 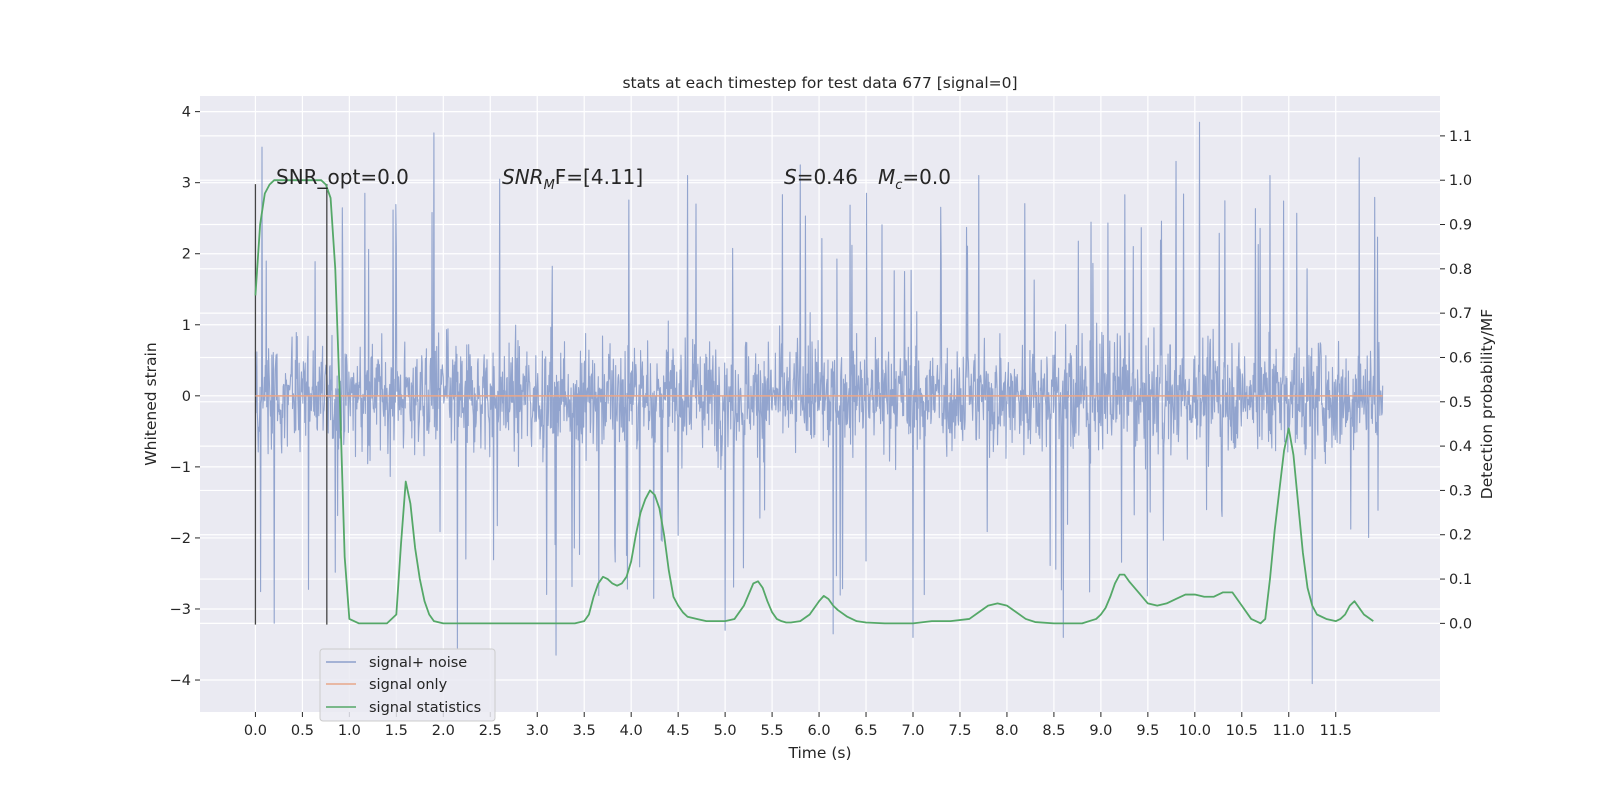 I want to click on x-tick-label-16: 8.0, so click(x=1006, y=731).